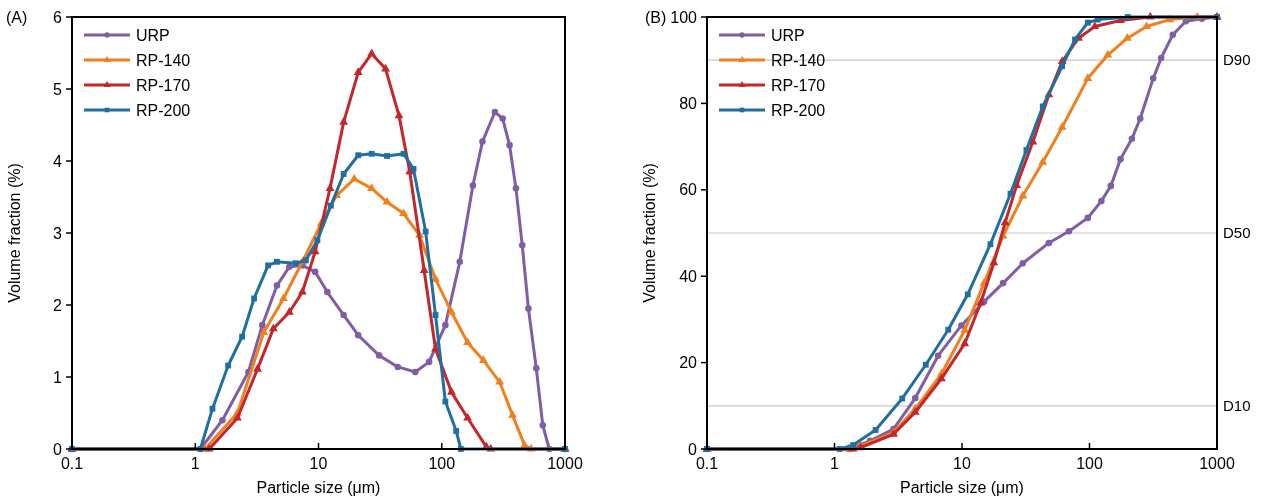 The height and width of the screenshot is (504, 1274). What do you see at coordinates (1237, 60) in the screenshot?
I see `ref-line-label: D90` at bounding box center [1237, 60].